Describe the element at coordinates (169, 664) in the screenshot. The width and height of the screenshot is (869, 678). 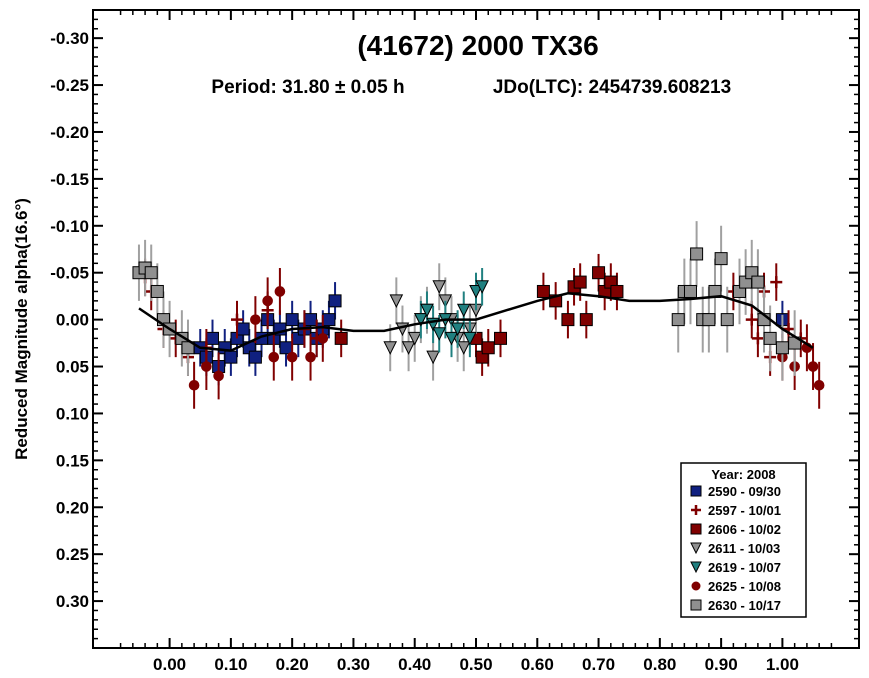
I see `x-tick-label: 0.00` at that location.